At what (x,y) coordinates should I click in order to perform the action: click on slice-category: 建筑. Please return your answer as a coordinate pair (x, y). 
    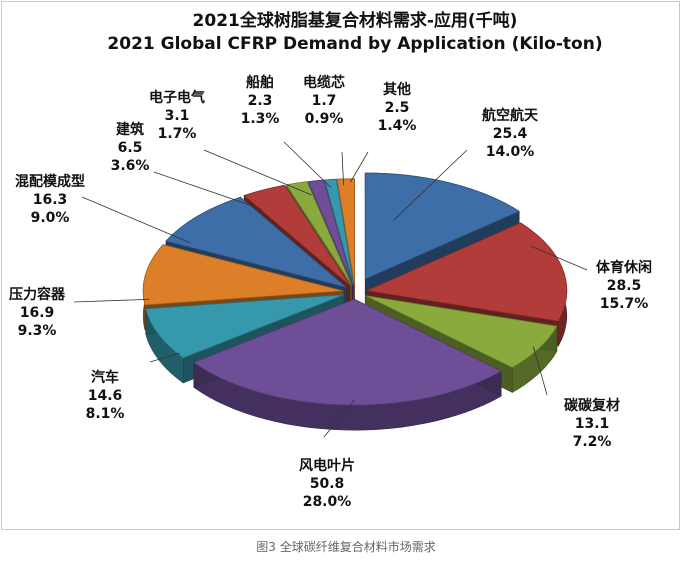
    Looking at the image, I should click on (130, 129).